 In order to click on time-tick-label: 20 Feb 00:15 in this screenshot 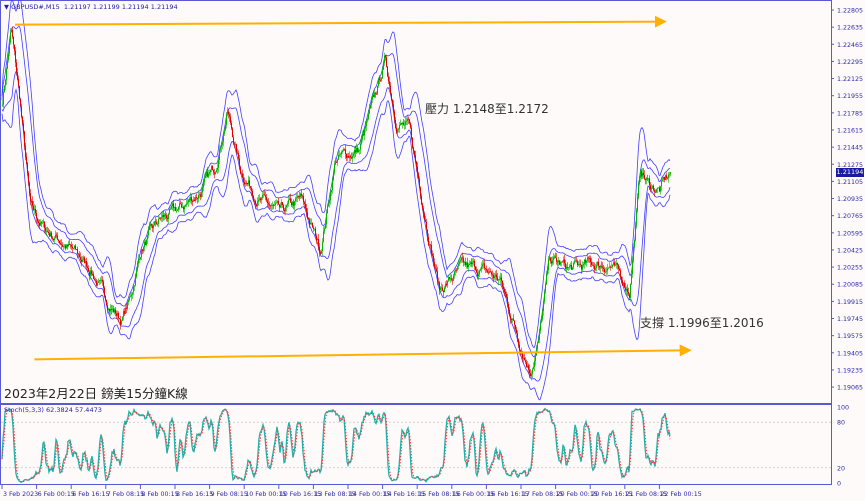, I will do `click(577, 494)`.